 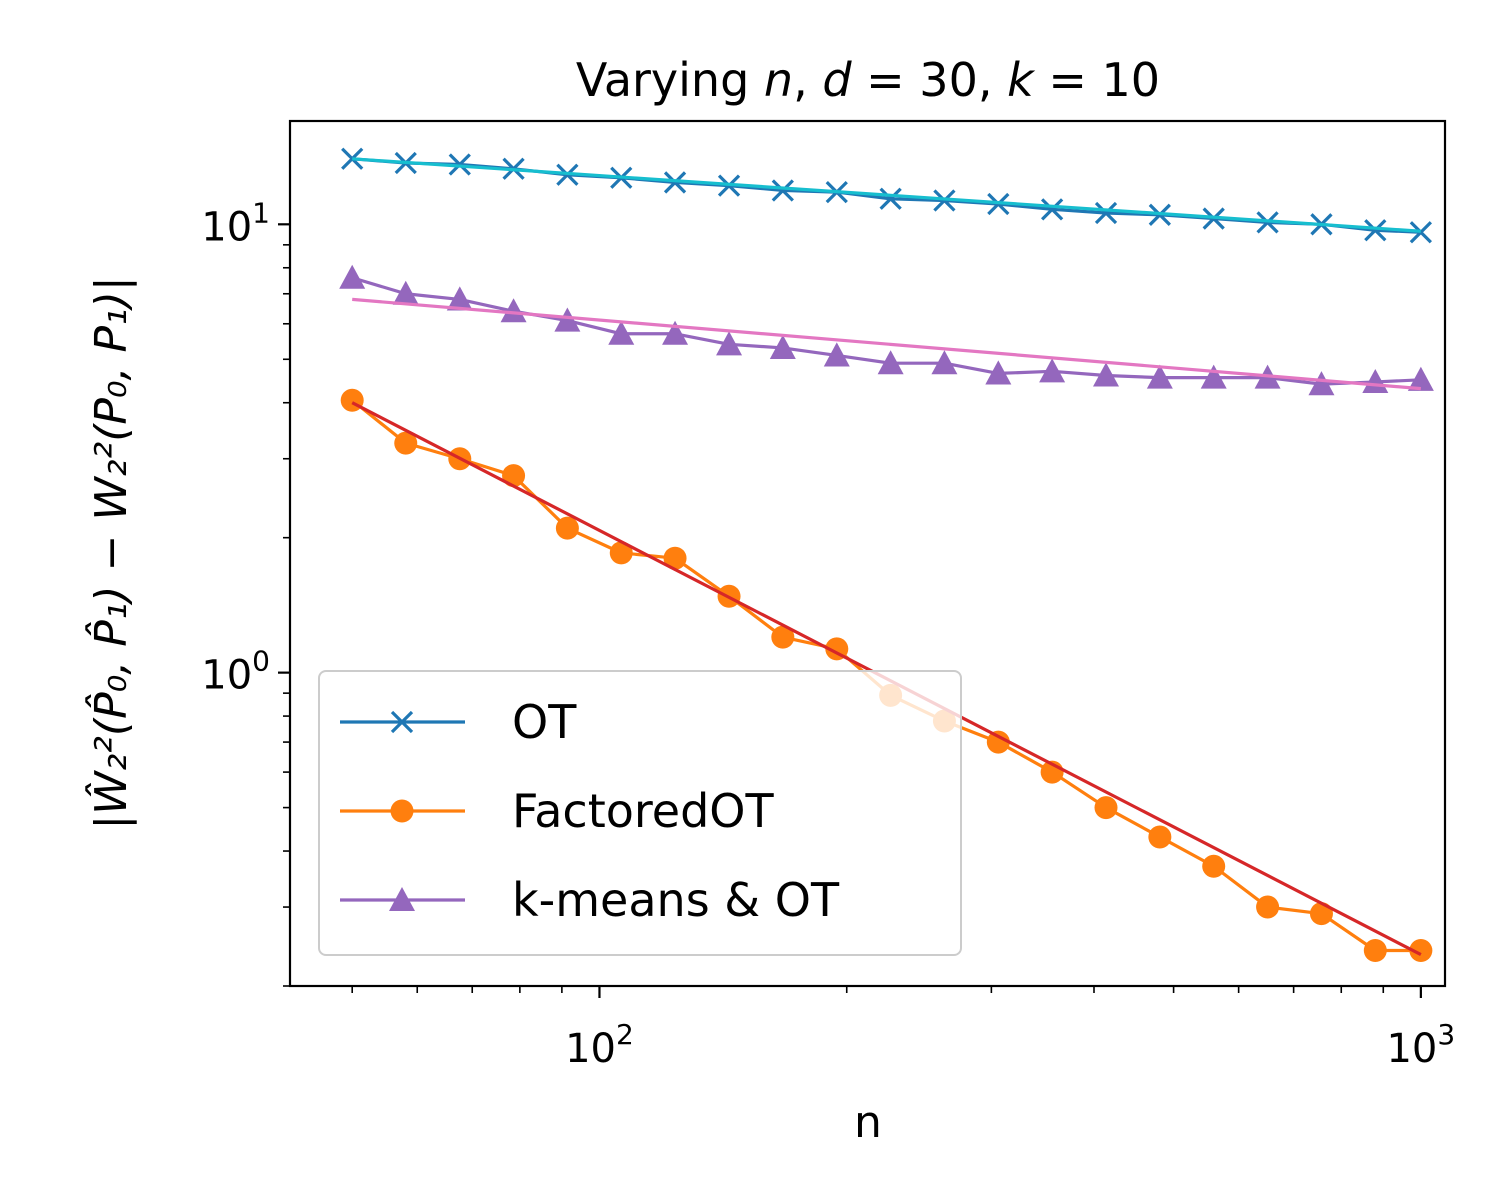 I want to click on legend-marker-ot, so click(x=402, y=722).